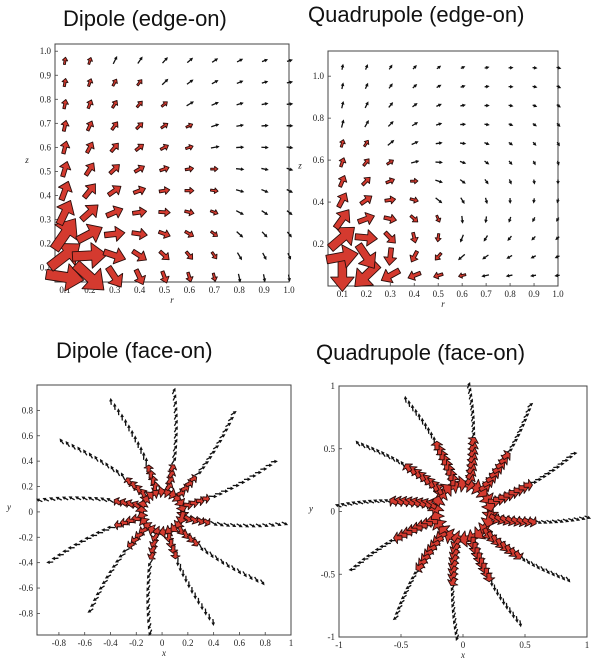  Describe the element at coordinates (318, 244) in the screenshot. I see `y-tick-label: 0.2` at that location.